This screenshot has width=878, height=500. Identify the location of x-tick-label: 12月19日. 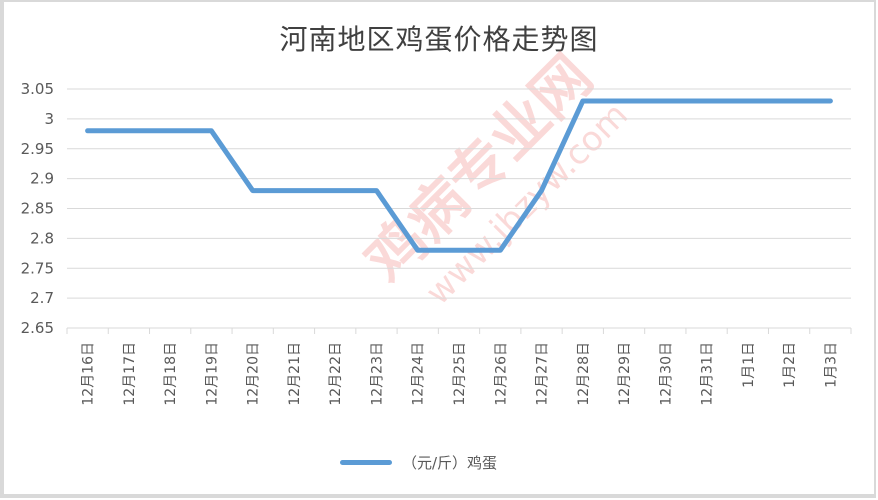
(212, 374).